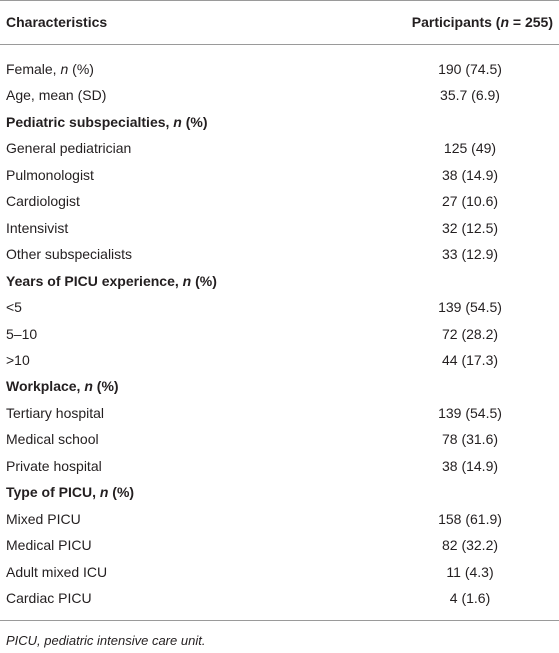 Image resolution: width=559 pixels, height=653 pixels. Describe the element at coordinates (470, 545) in the screenshot. I see `row-value: 82 (32.2)` at that location.